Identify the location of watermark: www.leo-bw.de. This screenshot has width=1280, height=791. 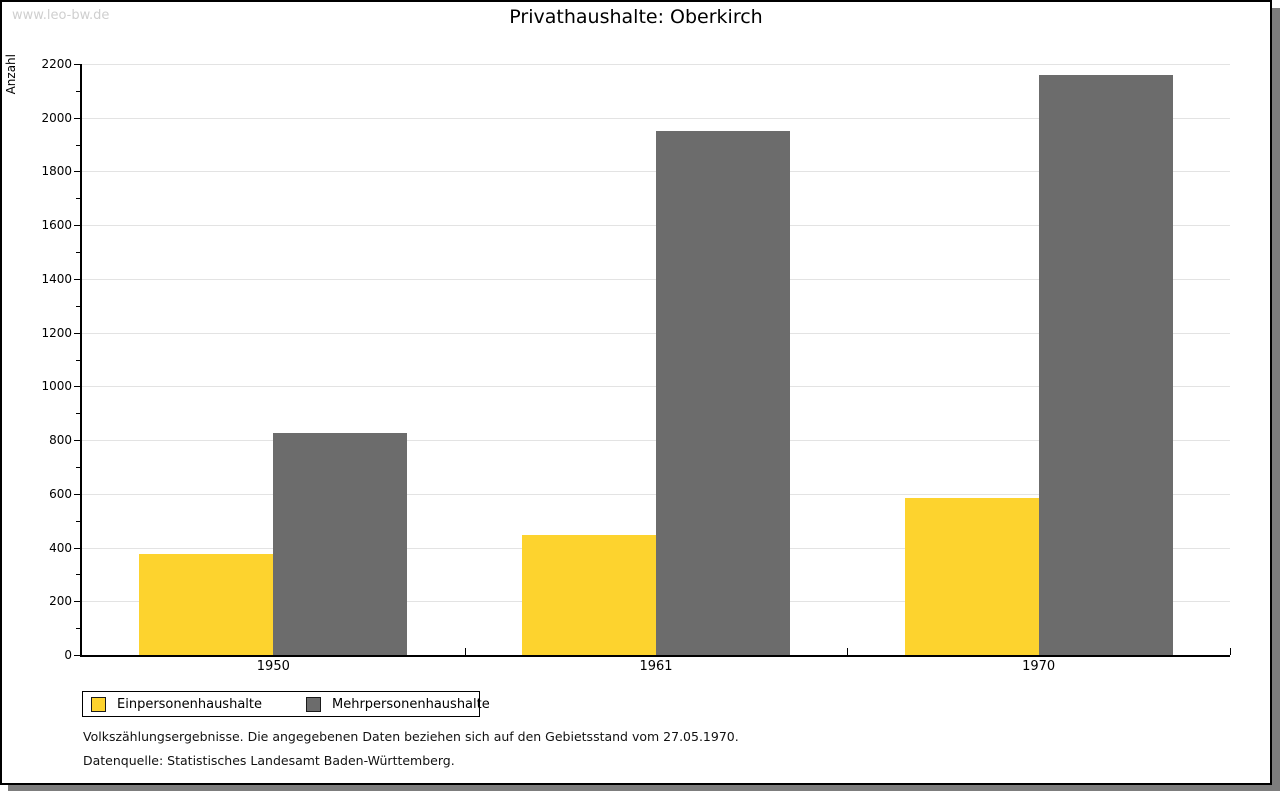
(61, 15).